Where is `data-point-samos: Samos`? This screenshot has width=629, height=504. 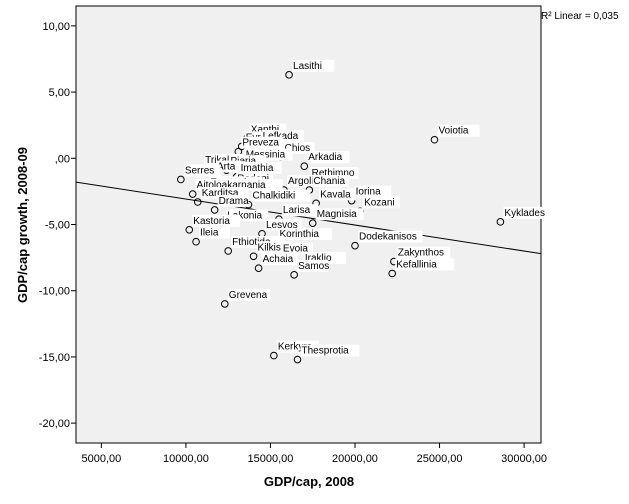
data-point-samos: Samos is located at coordinates (309, 269).